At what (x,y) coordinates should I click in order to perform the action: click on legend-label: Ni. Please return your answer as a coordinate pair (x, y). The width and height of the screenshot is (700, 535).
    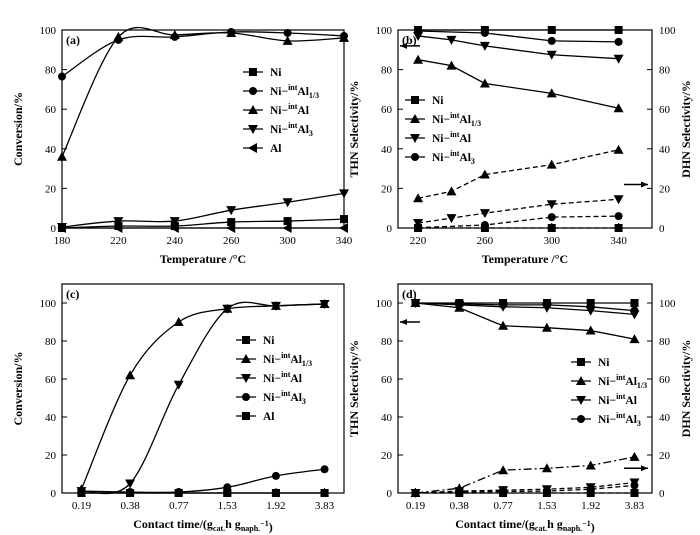
    Looking at the image, I should click on (604, 363).